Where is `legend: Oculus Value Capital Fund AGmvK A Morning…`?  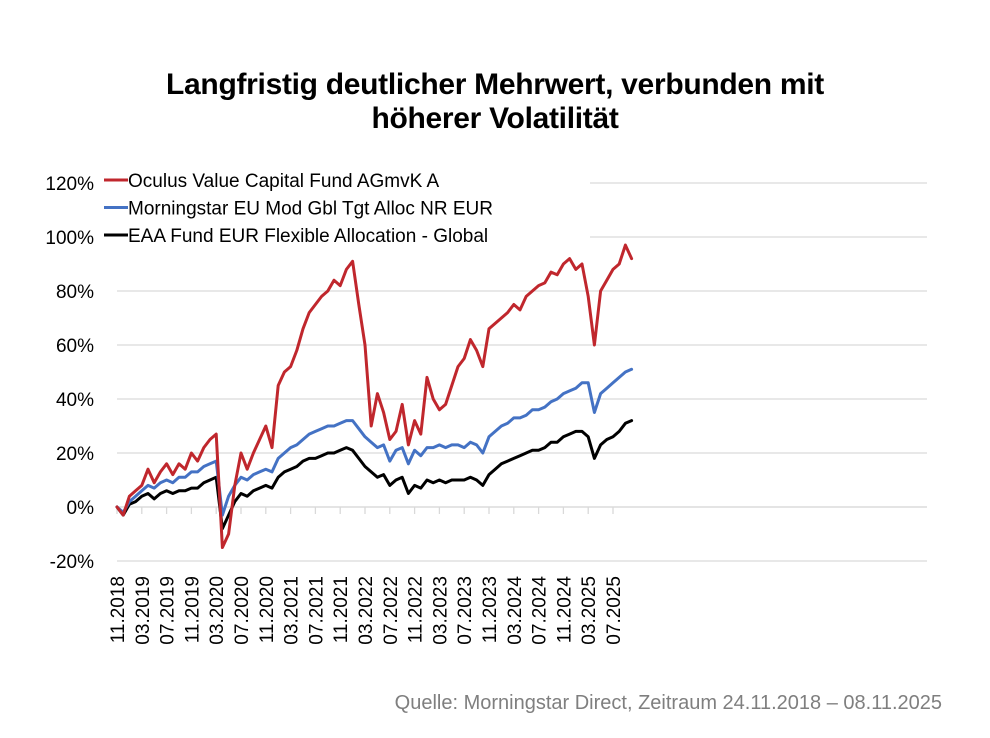 legend: Oculus Value Capital Fund AGmvK A Morning… is located at coordinates (298, 209).